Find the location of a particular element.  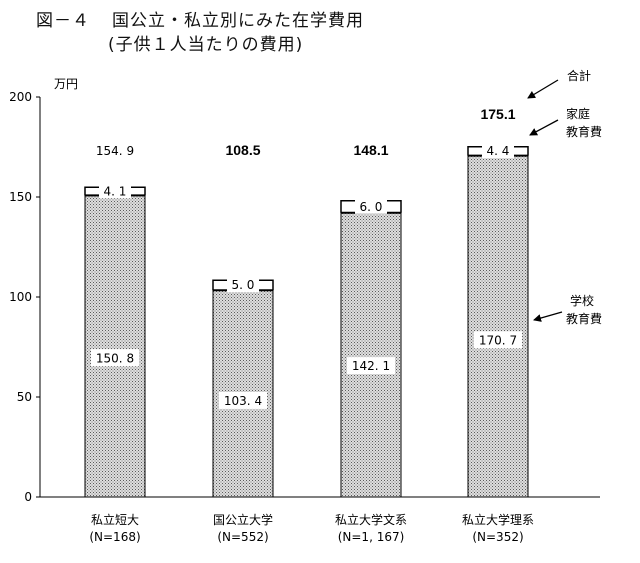

annotation-household-arrow is located at coordinates (544, 127).